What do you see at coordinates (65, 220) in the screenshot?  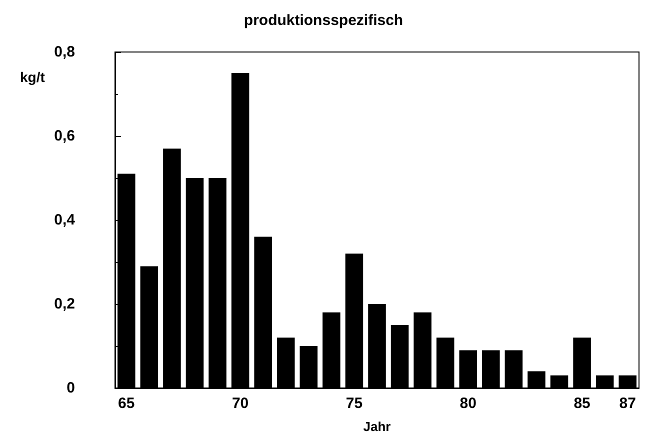 I see `y-tick-label: 0,4` at bounding box center [65, 220].